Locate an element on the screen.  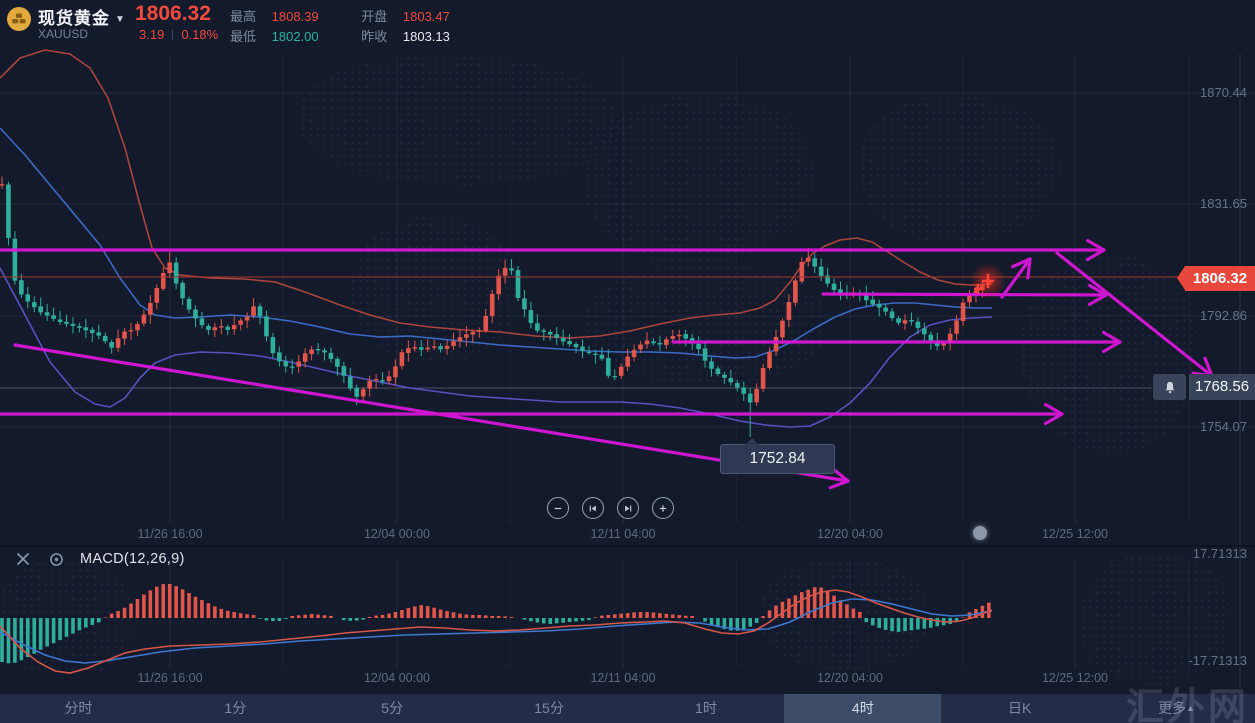
stats-row-1: 最高 1808.39 开盘 1803.47 is located at coordinates (347, 15).